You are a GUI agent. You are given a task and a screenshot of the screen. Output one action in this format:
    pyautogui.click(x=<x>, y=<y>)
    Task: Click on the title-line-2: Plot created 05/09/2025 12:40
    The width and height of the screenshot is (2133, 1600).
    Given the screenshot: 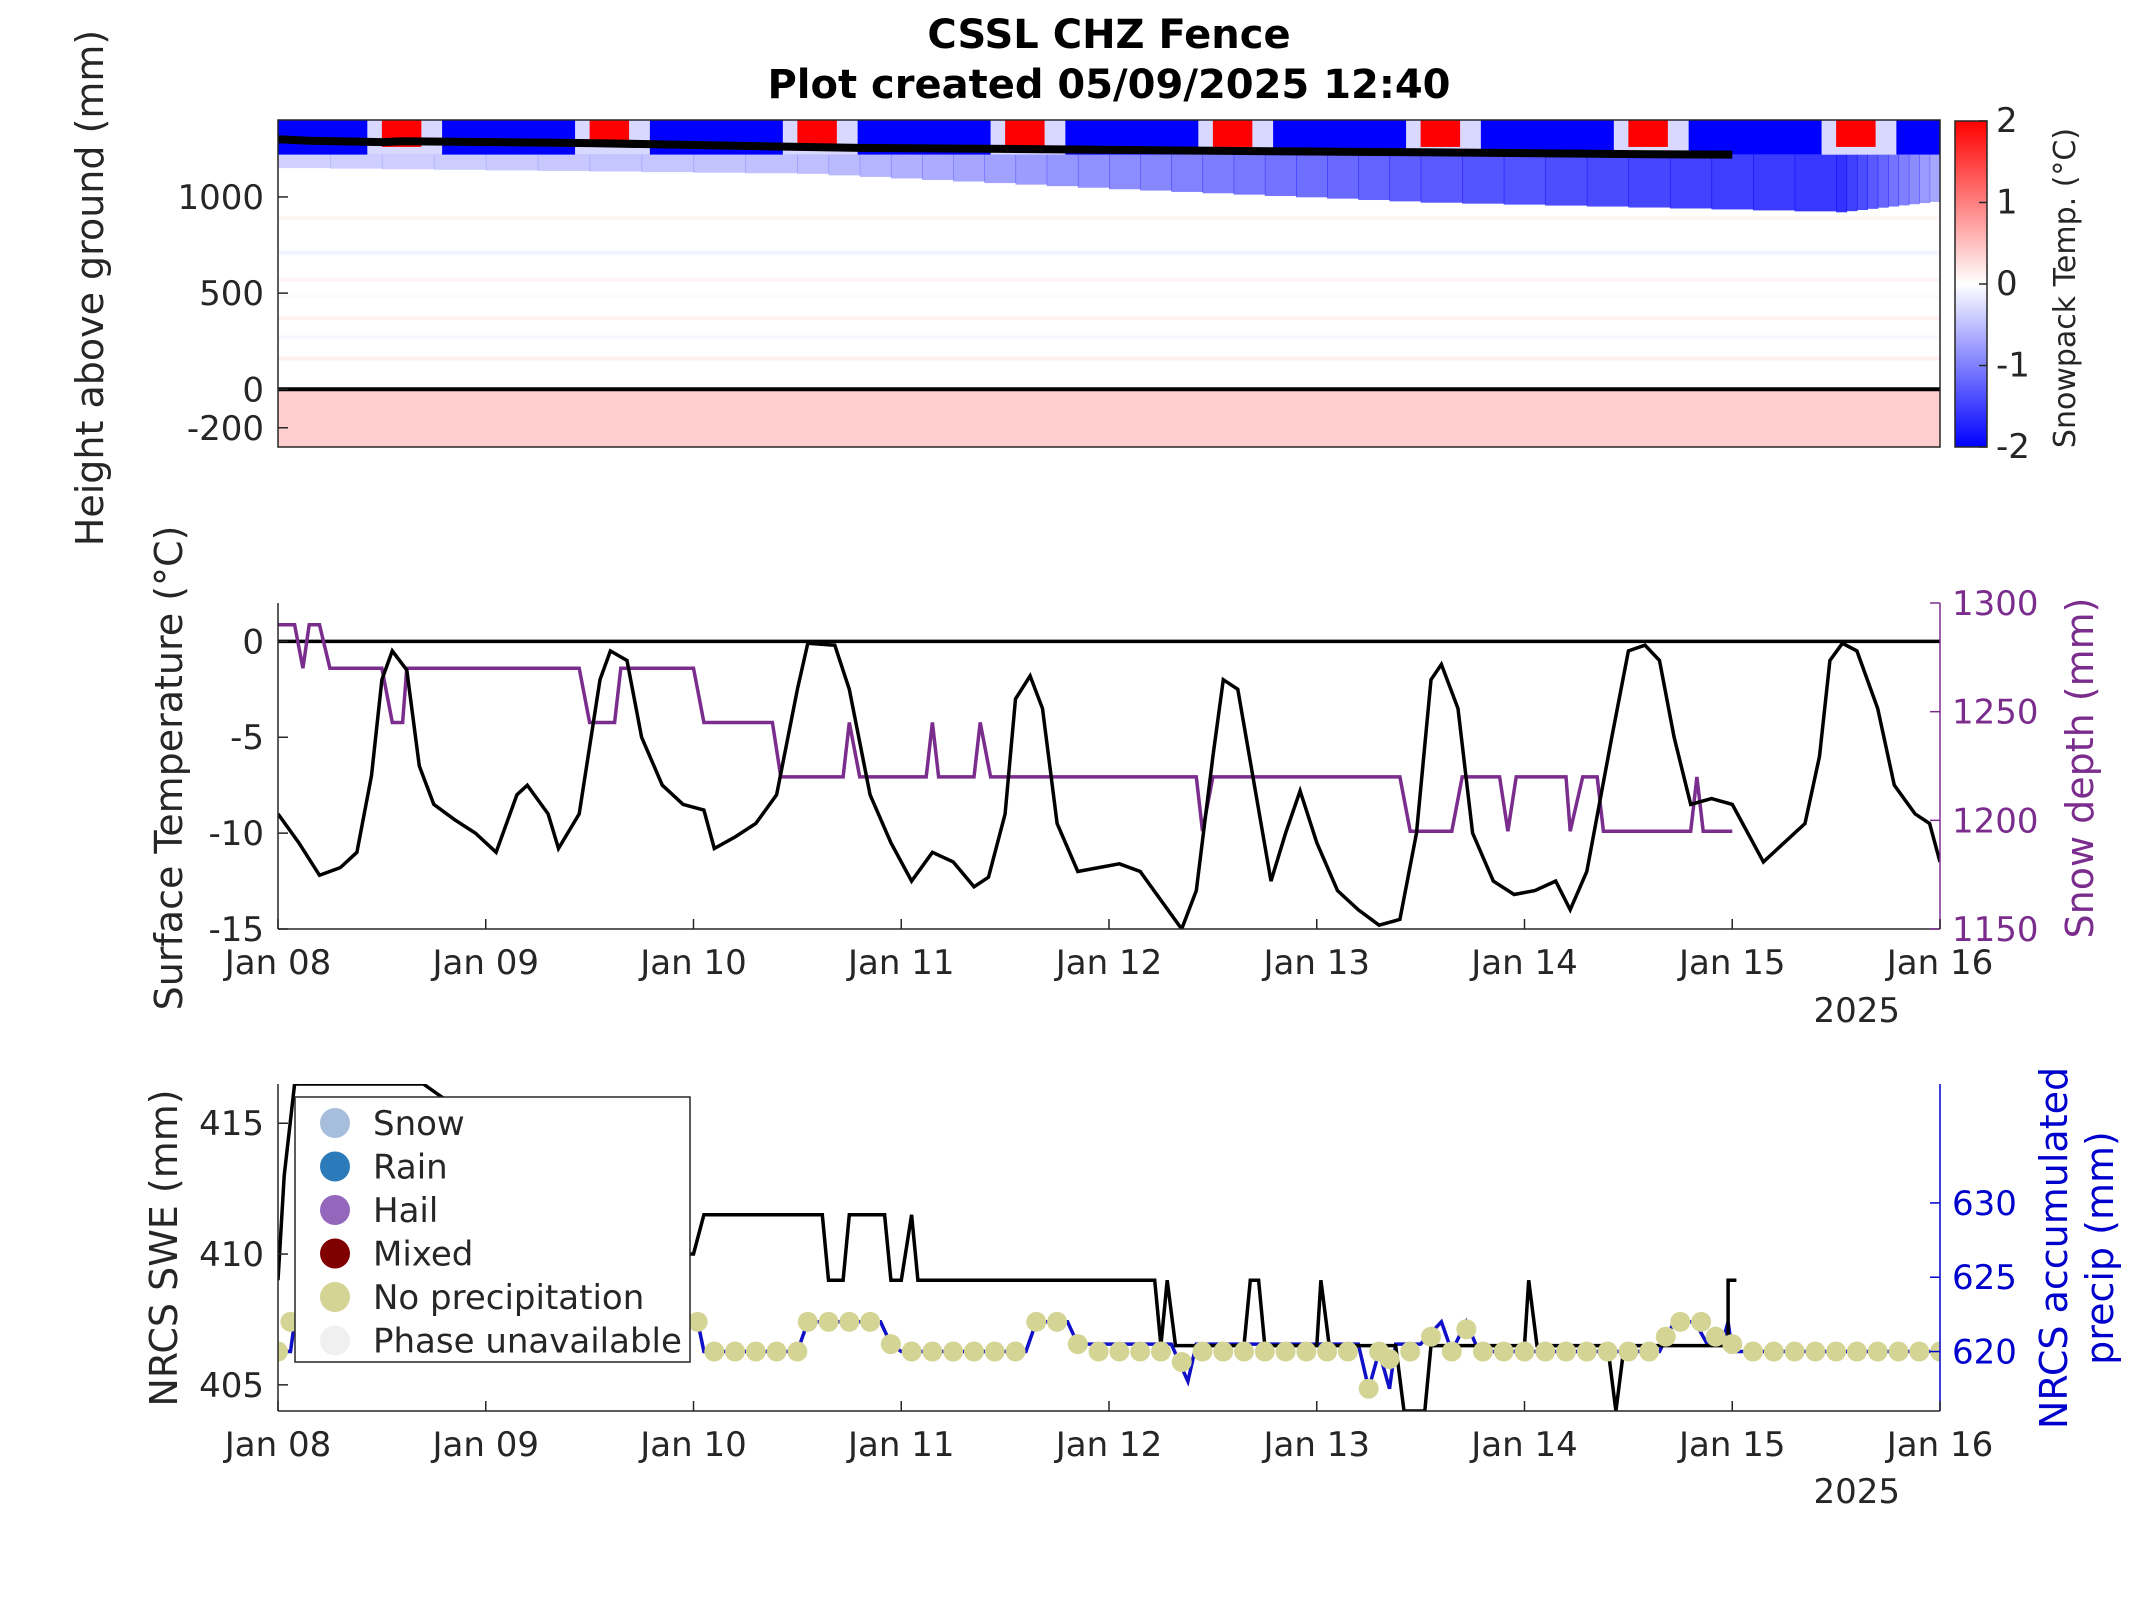 What is the action you would take?
    pyautogui.click(x=1108, y=85)
    